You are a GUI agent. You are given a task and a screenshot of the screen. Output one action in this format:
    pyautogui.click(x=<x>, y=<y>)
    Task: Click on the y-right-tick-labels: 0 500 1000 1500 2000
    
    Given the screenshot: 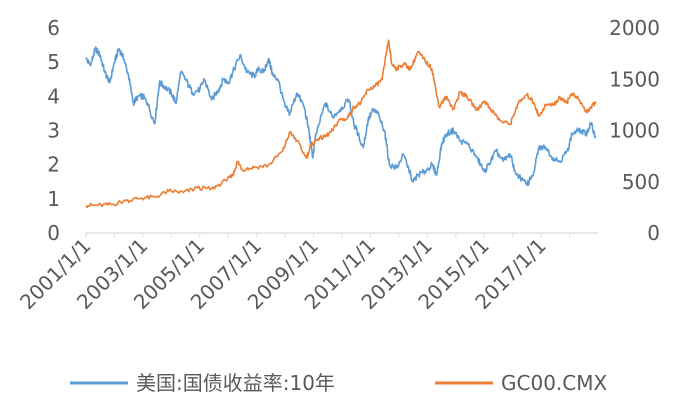 What is the action you would take?
    pyautogui.click(x=634, y=130)
    